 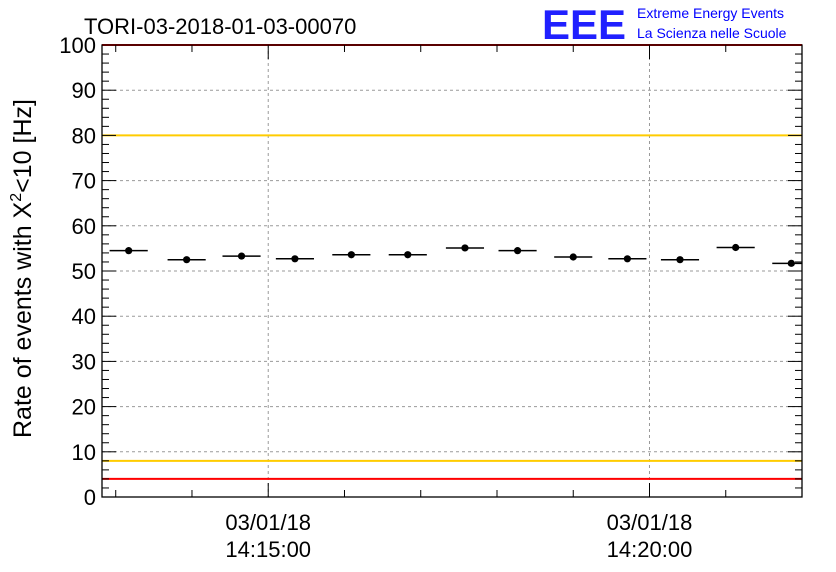 I want to click on y-axis-label-prefix: Rate of events with X, so click(x=23, y=319).